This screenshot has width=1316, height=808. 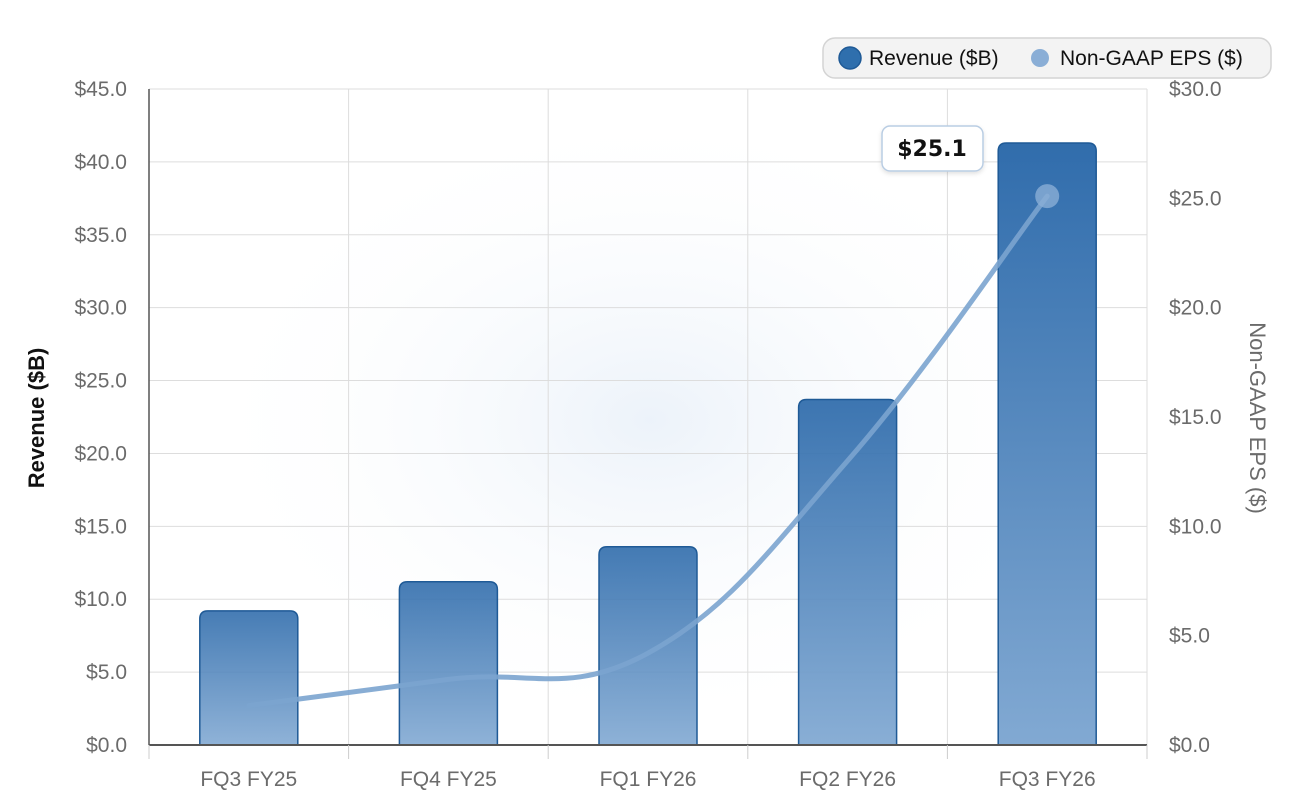 What do you see at coordinates (100, 526) in the screenshot?
I see `y-tick-label-left: $15.0` at bounding box center [100, 526].